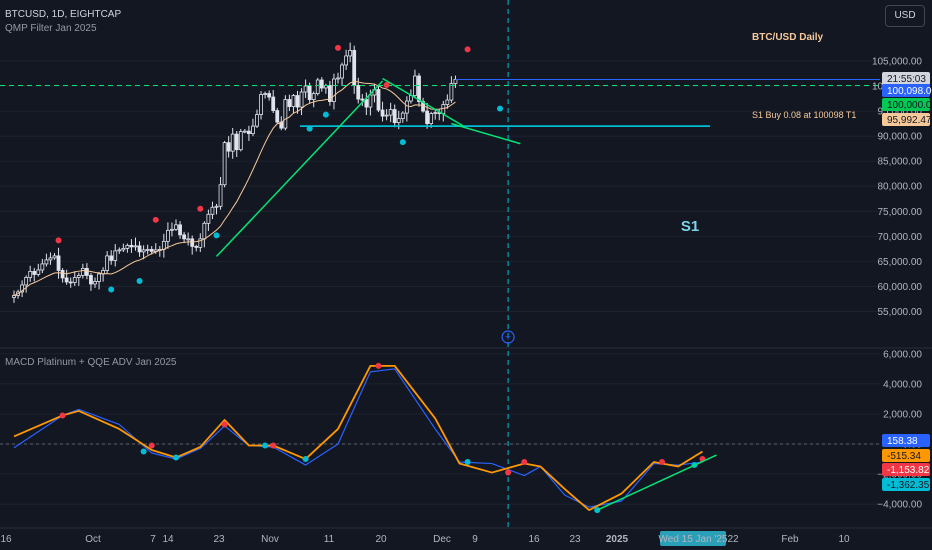  What do you see at coordinates (902, 441) in the screenshot?
I see `macd-badge-label: 158.38` at bounding box center [902, 441].